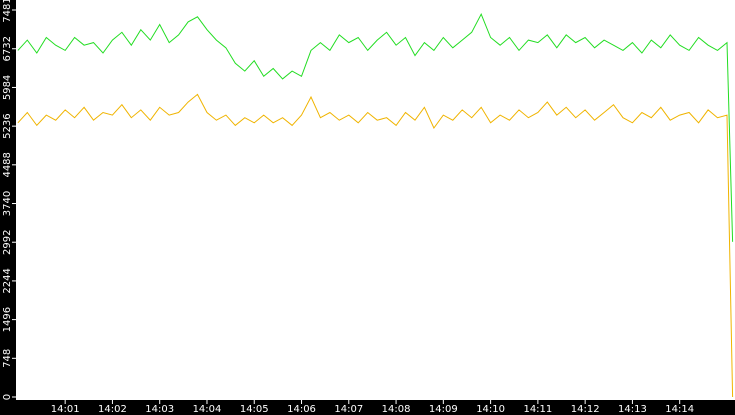 This screenshot has height=415, width=735. What do you see at coordinates (348, 409) in the screenshot?
I see `x-tick-label: 14:07` at bounding box center [348, 409].